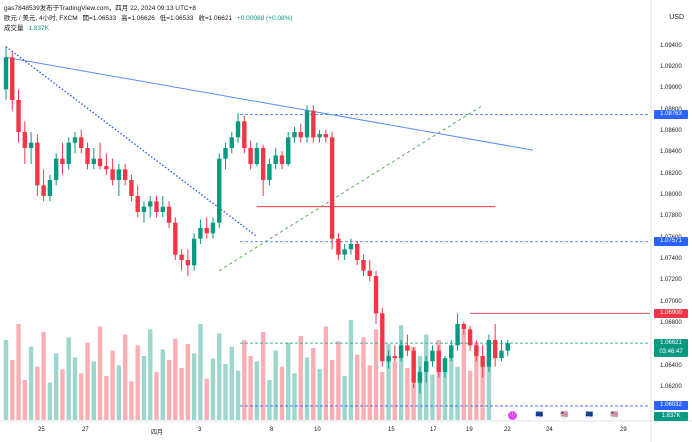 The height and width of the screenshot is (442, 692). I want to click on price-tick-label: 1.09400, so click(671, 45).